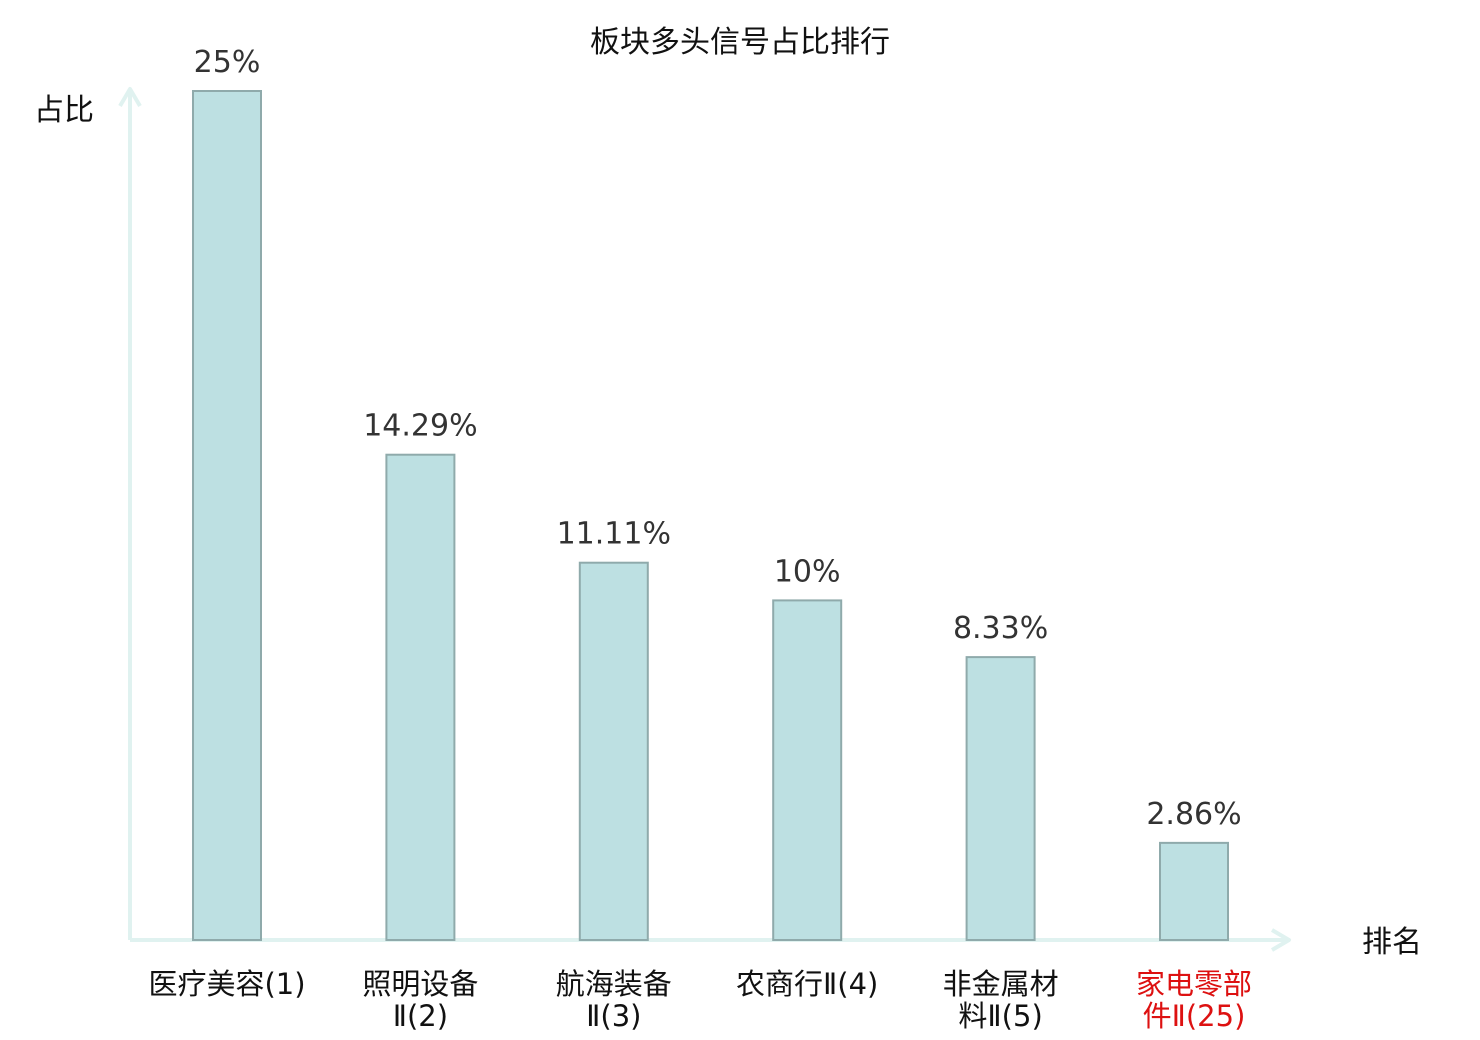  What do you see at coordinates (130, 97) in the screenshot?
I see `y-axis-arrow` at bounding box center [130, 97].